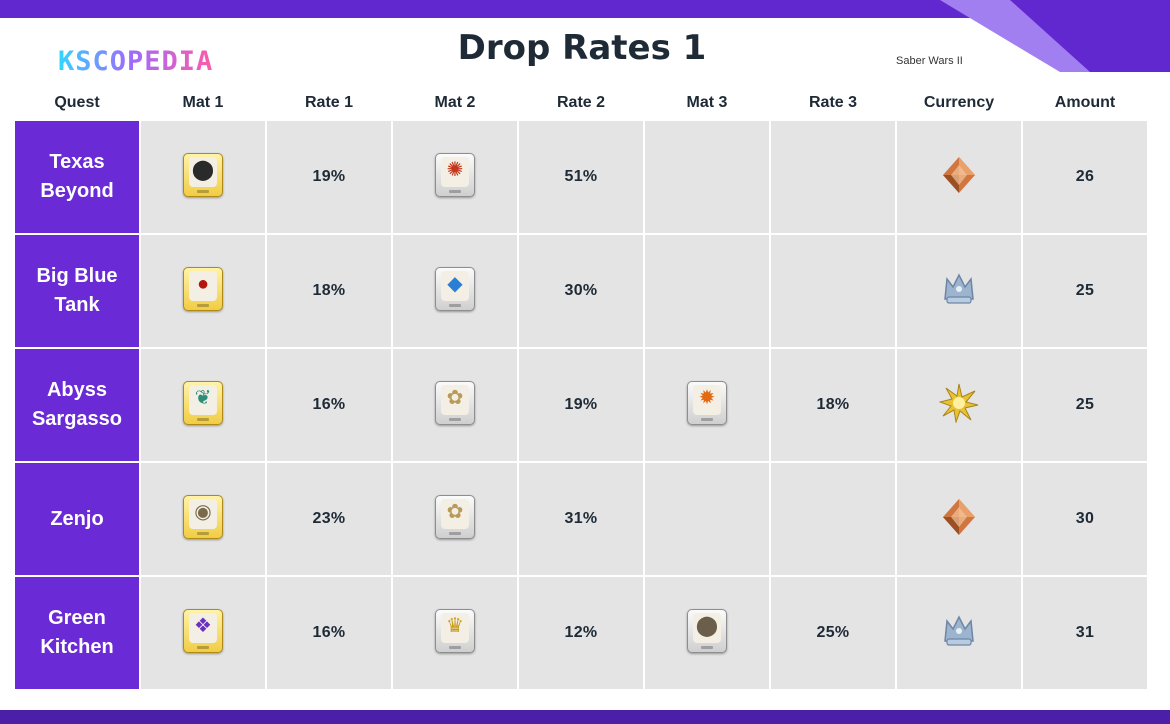  Describe the element at coordinates (203, 625) in the screenshot. I see `material-glyph: ❖` at that location.